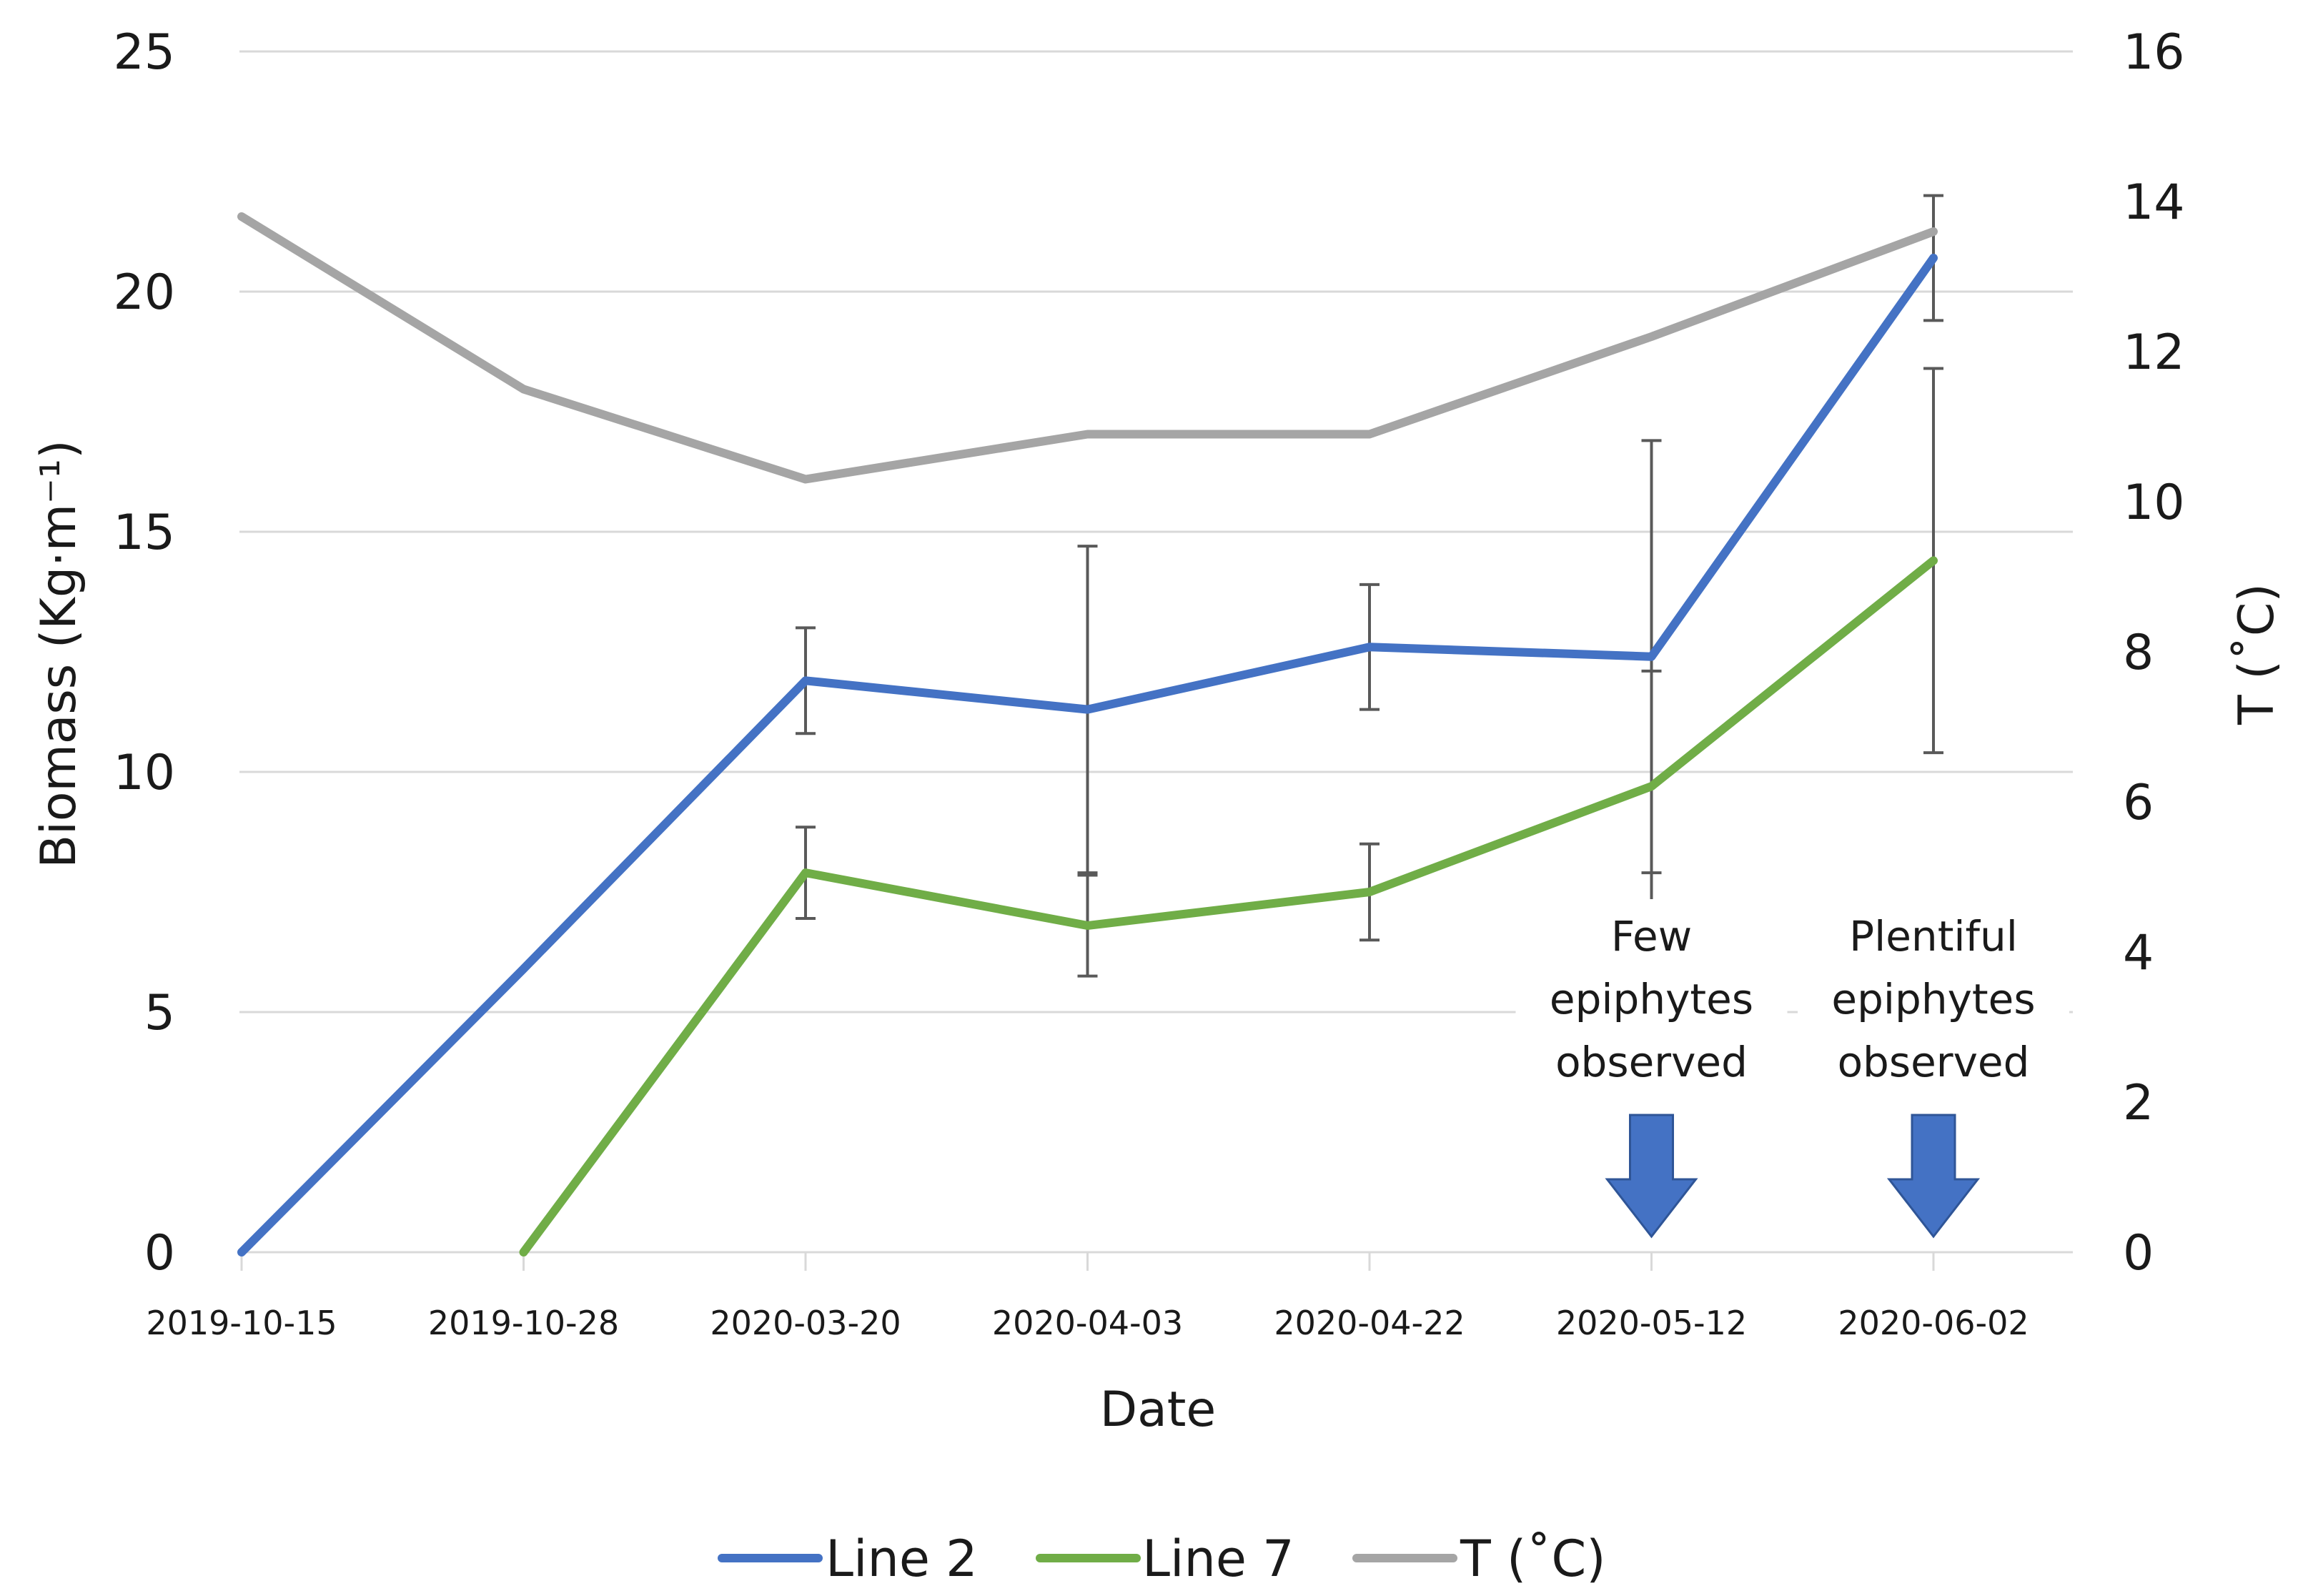  I want to click on y2-tick-label-0: 0, so click(2138, 1253).